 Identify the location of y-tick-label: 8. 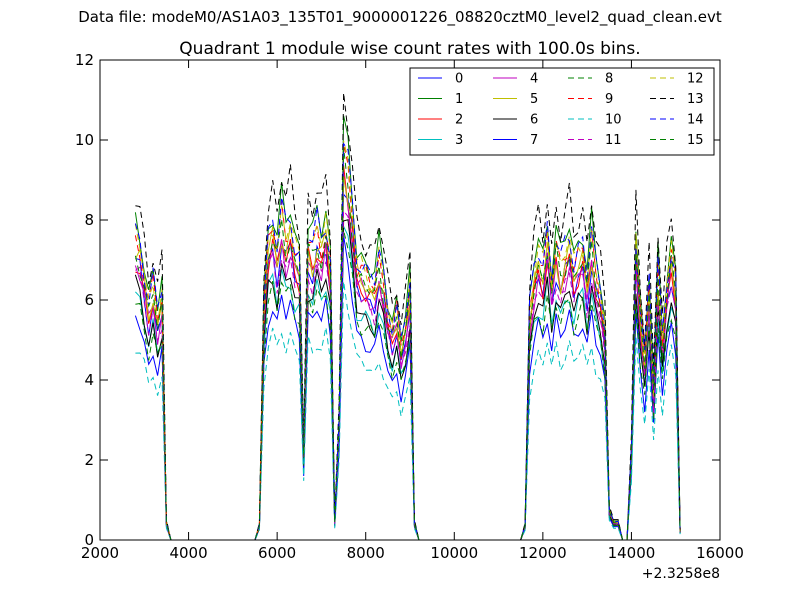
(89, 220).